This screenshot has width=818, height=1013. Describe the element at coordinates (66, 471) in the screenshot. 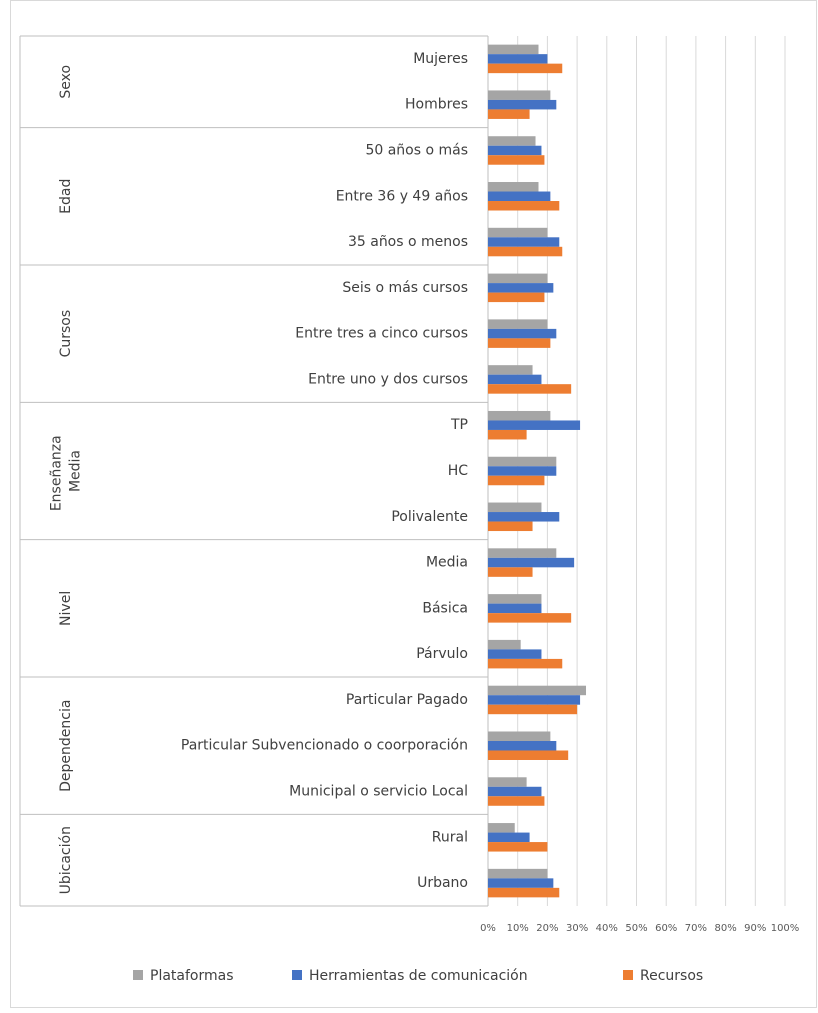

I see `group-label: Enseñanza Media` at that location.